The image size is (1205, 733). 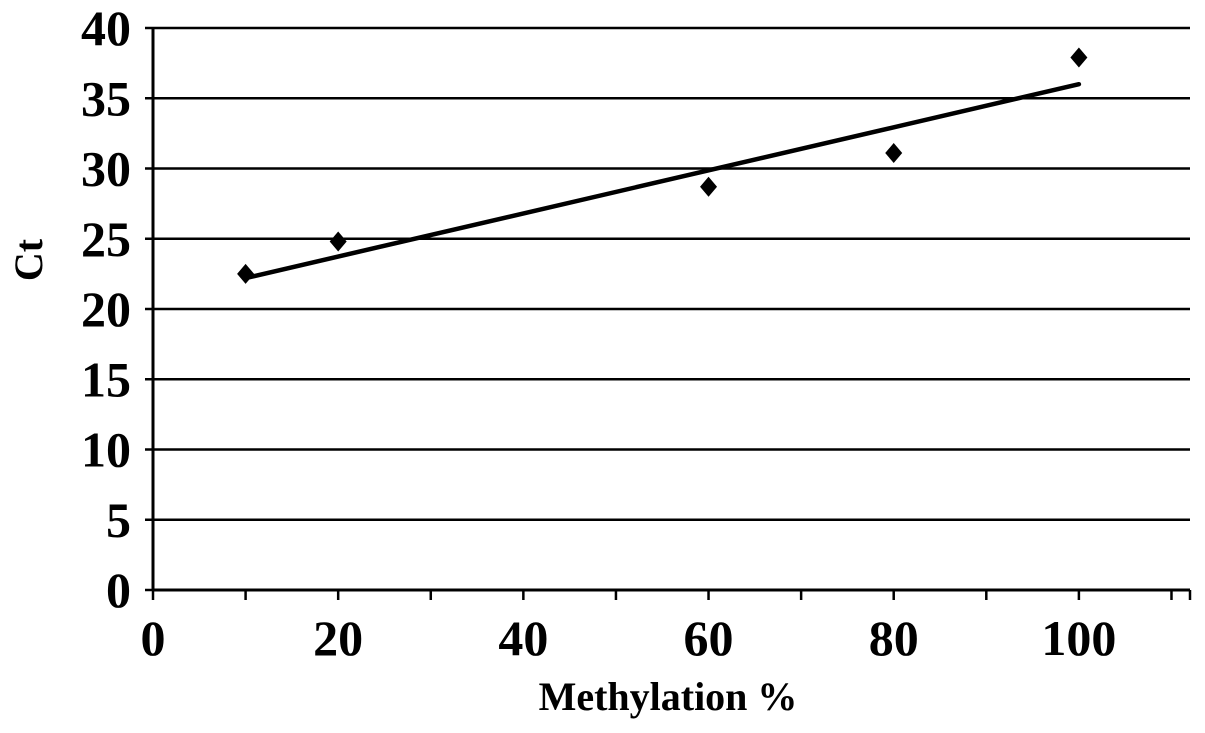 What do you see at coordinates (106, 28) in the screenshot?
I see `y-tick-label: 40` at bounding box center [106, 28].